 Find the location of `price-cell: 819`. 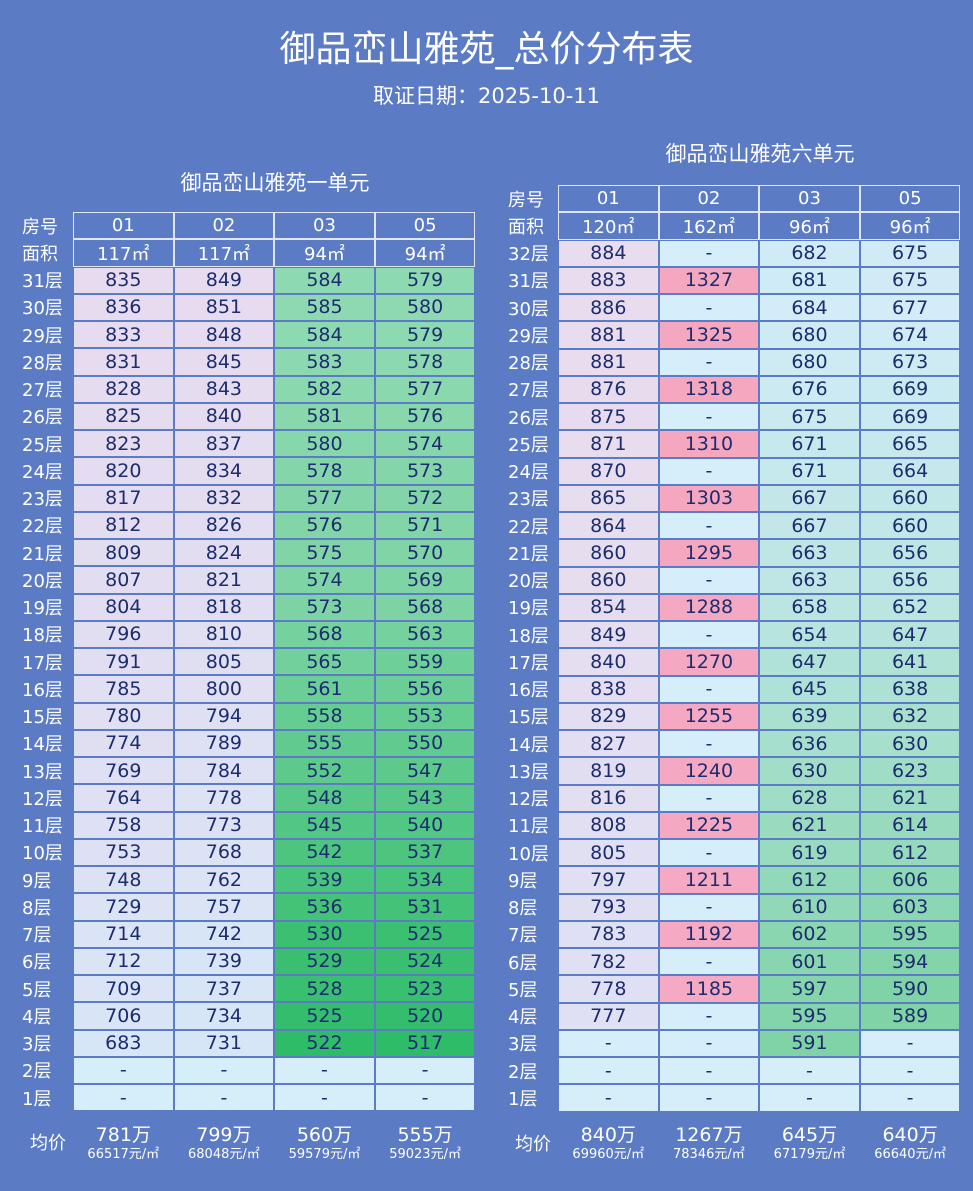

price-cell: 819 is located at coordinates (608, 771).